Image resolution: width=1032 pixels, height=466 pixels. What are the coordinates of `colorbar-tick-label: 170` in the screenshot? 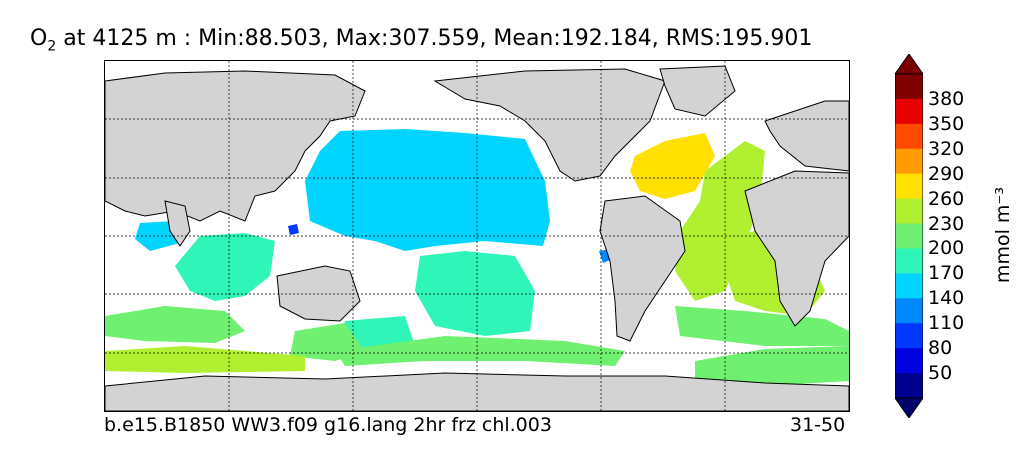 It's located at (946, 273).